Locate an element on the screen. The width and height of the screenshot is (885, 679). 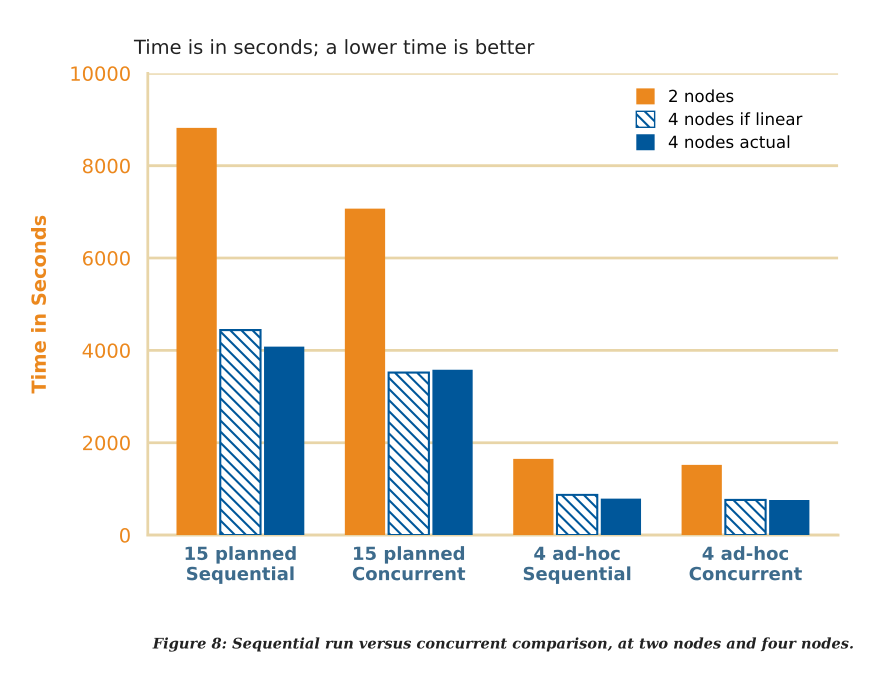
y-tick-label: 2000 is located at coordinates (106, 443).